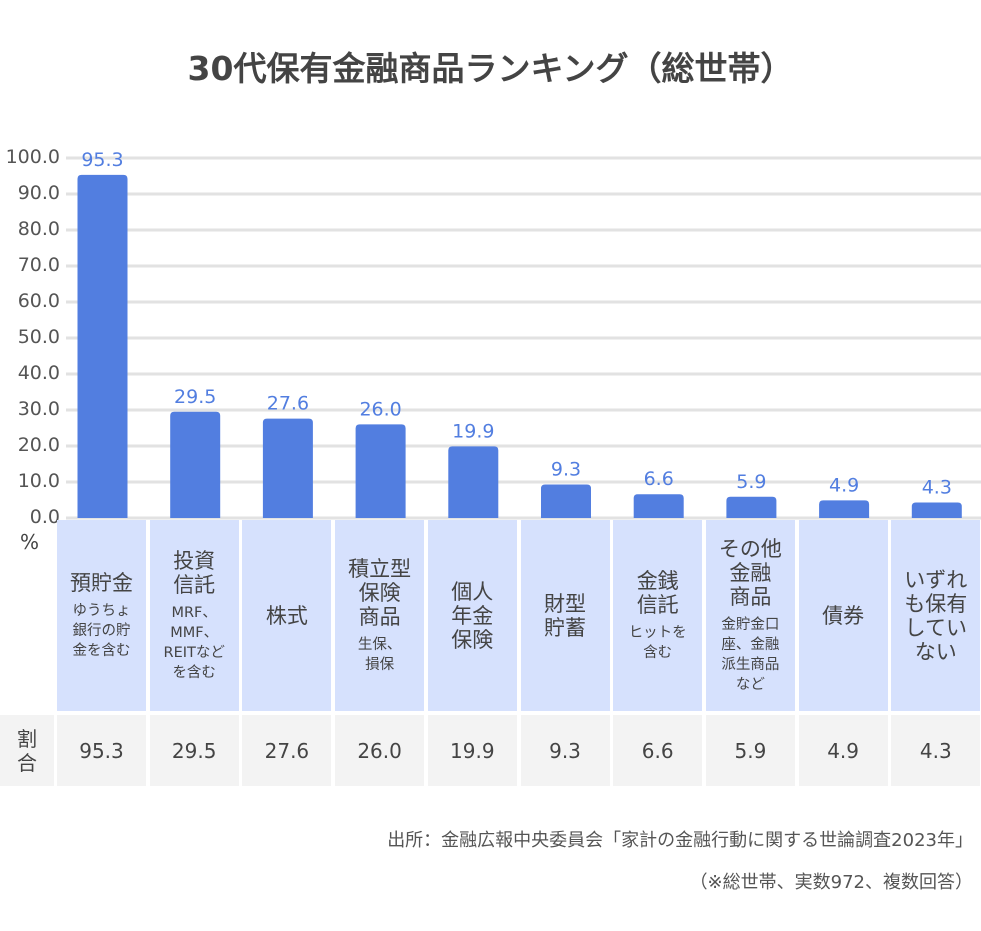 This screenshot has width=981, height=931. I want to click on y-tick-label: 0.0, so click(44, 517).